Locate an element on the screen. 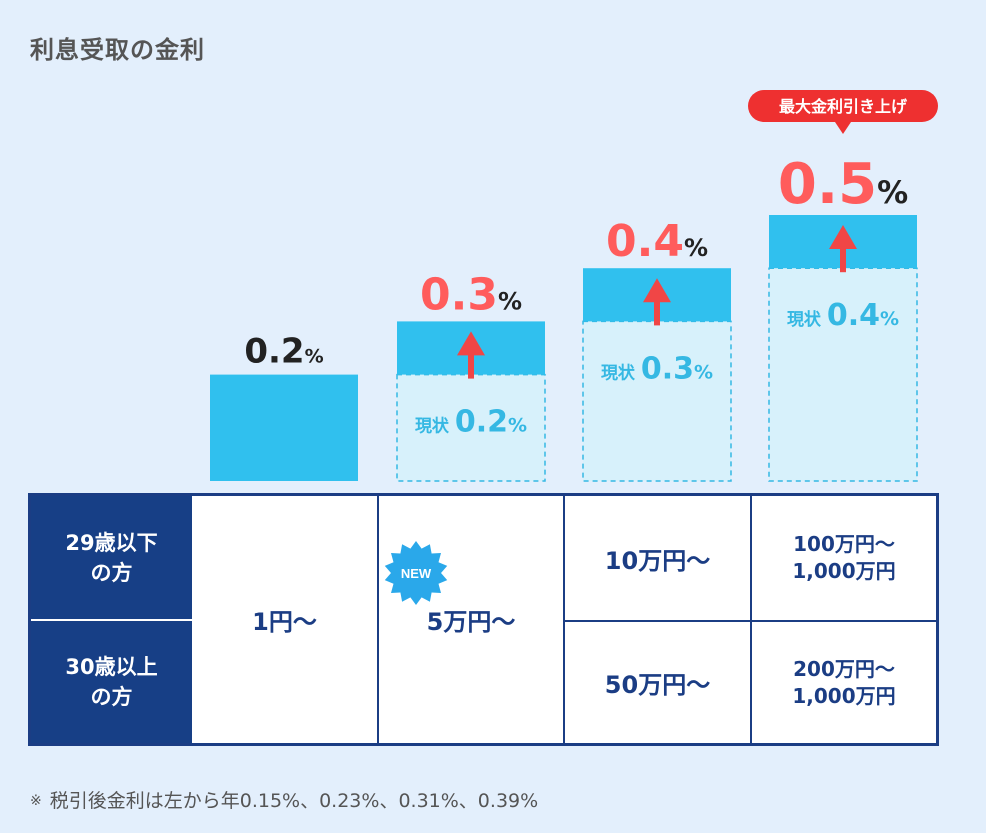 The width and height of the screenshot is (986, 833). tier-1m-yen-line2: 1,000万円 is located at coordinates (844, 571).